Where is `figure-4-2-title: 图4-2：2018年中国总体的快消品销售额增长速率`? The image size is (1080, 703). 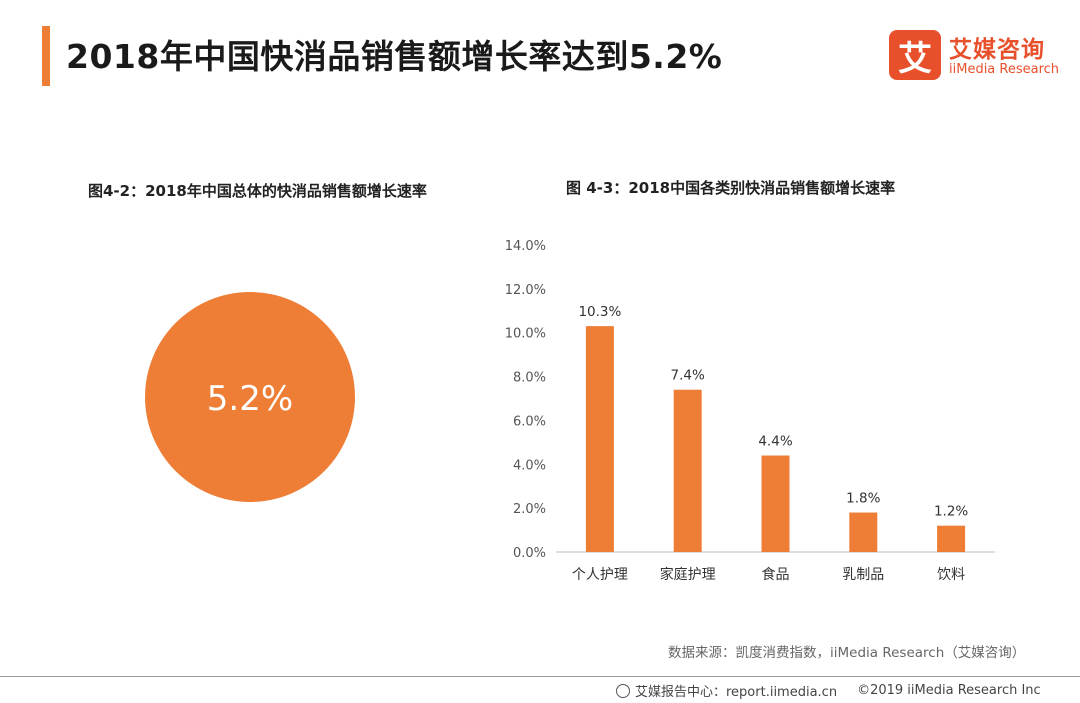
figure-4-2-title: 图4-2：2018年中国总体的快消品销售额增长速率 is located at coordinates (257, 191).